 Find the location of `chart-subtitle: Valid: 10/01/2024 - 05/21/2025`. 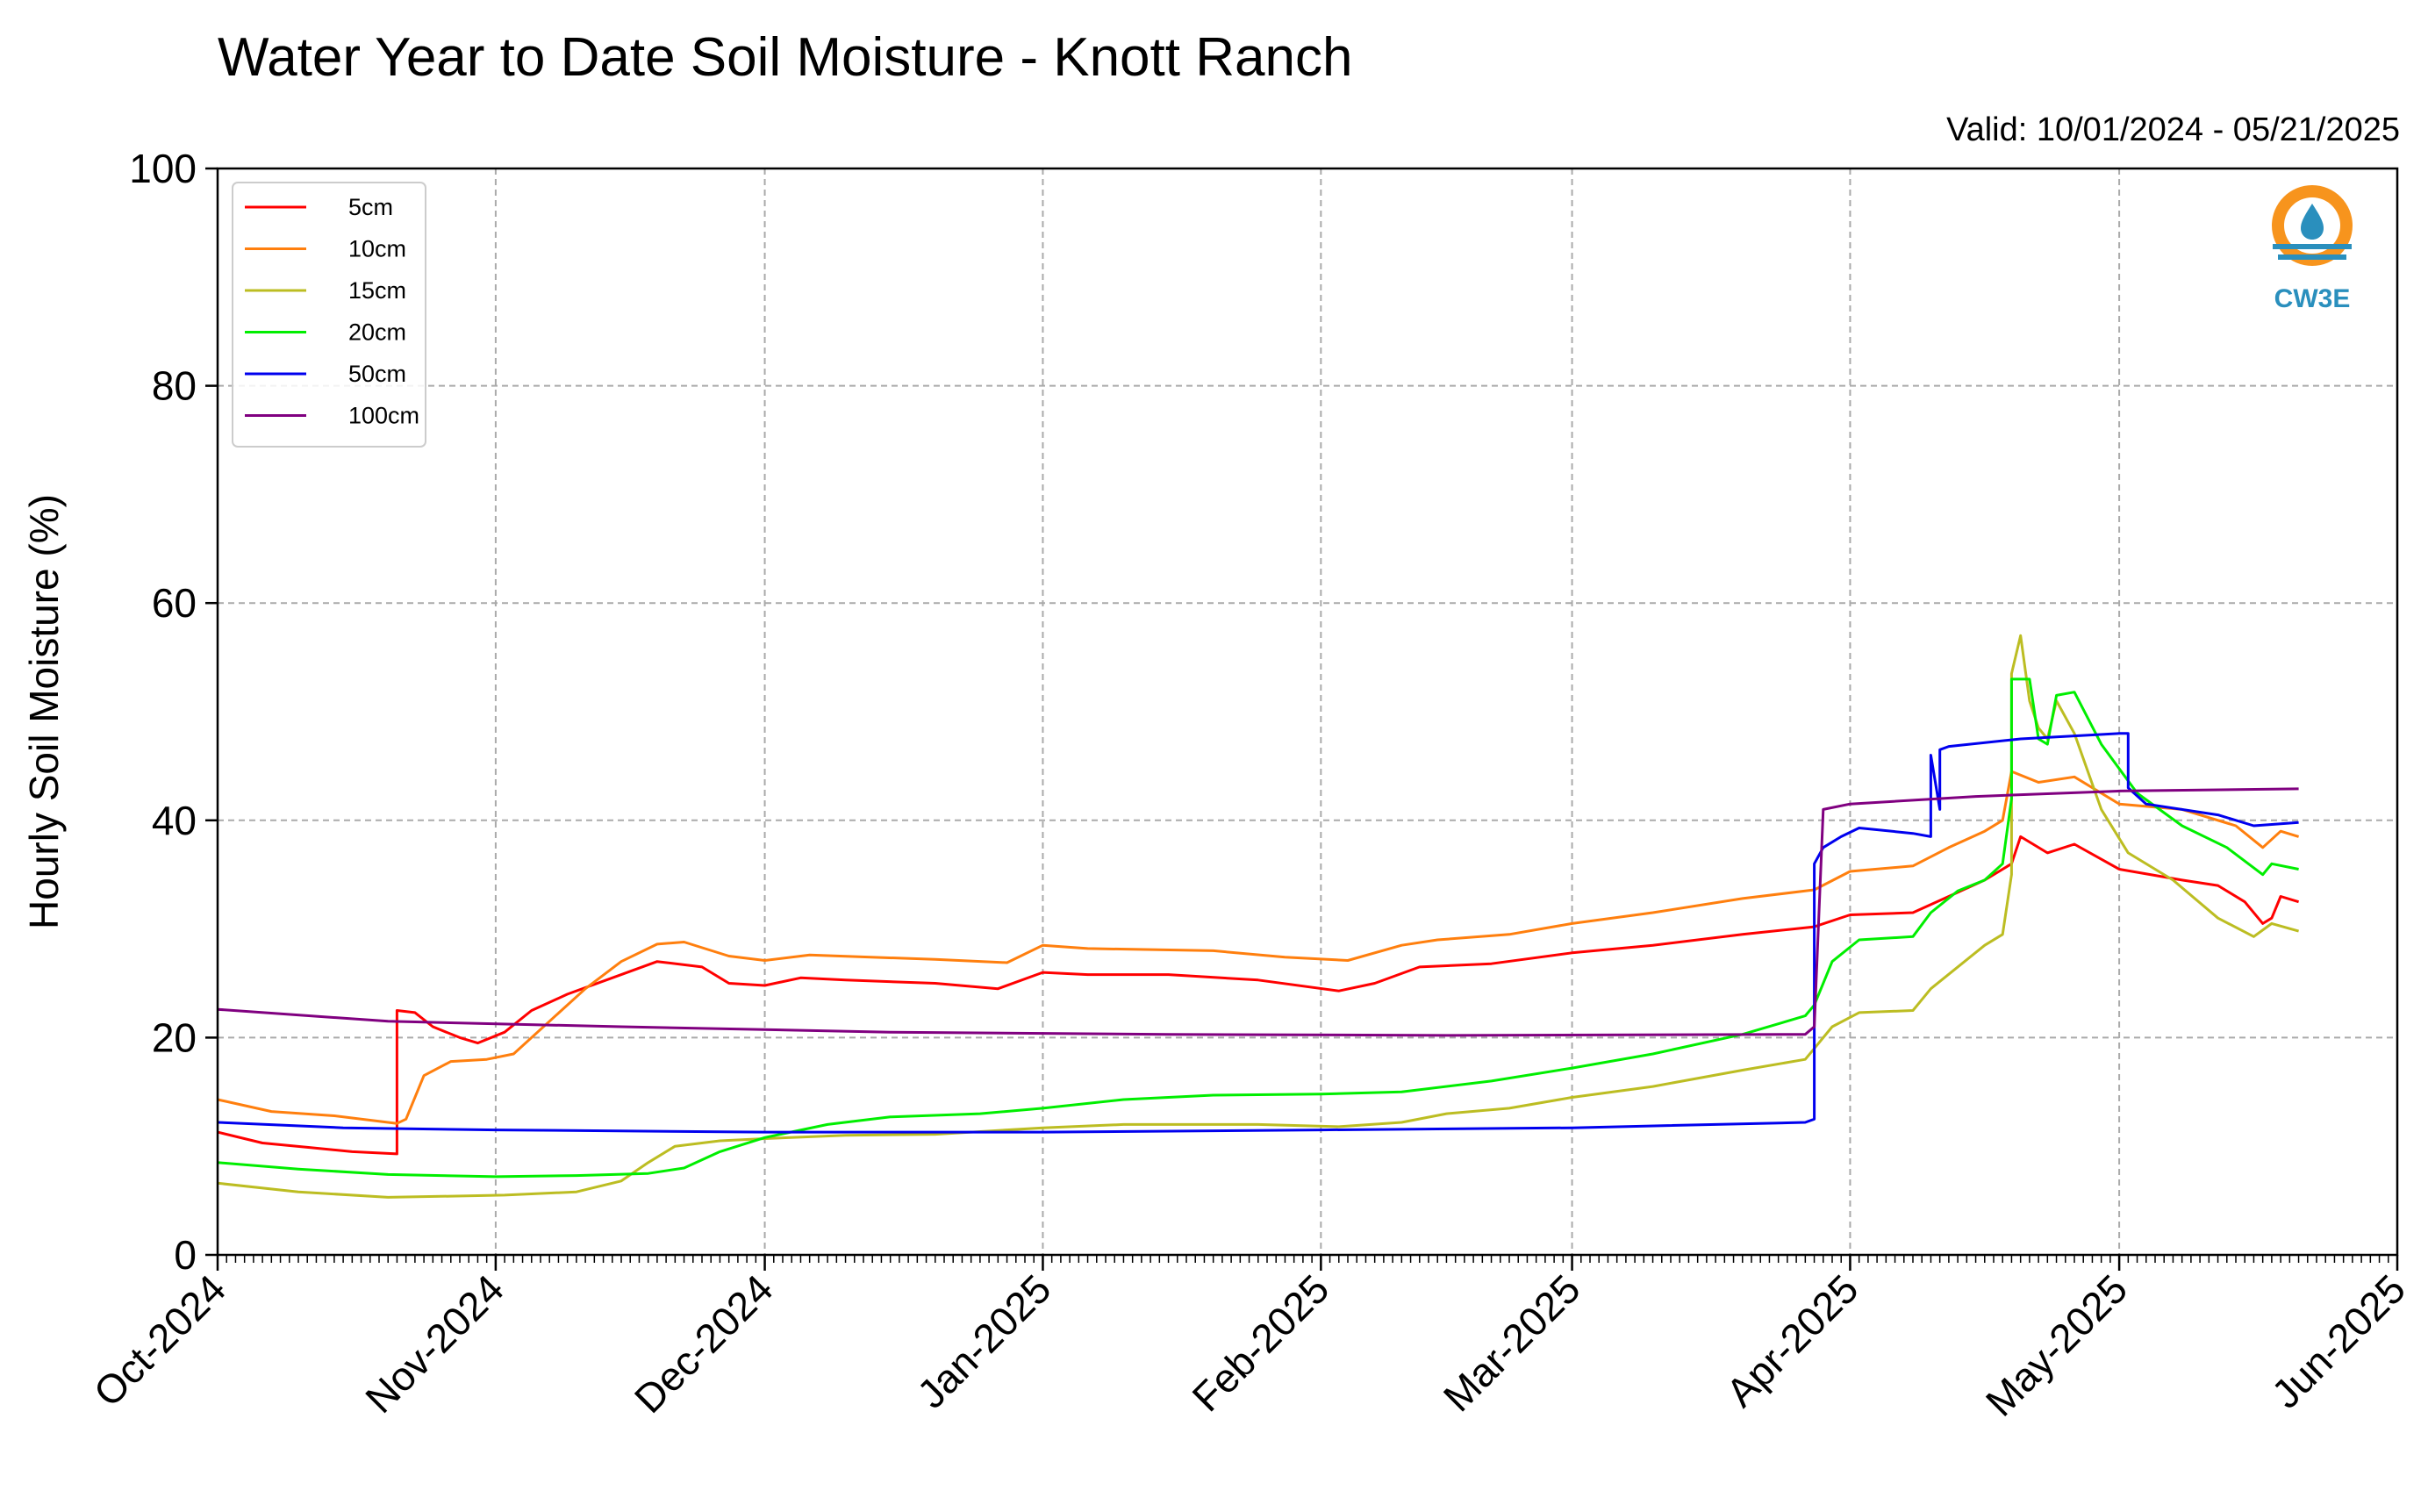

chart-subtitle: Valid: 10/01/2024 - 05/21/2025 is located at coordinates (2173, 129).